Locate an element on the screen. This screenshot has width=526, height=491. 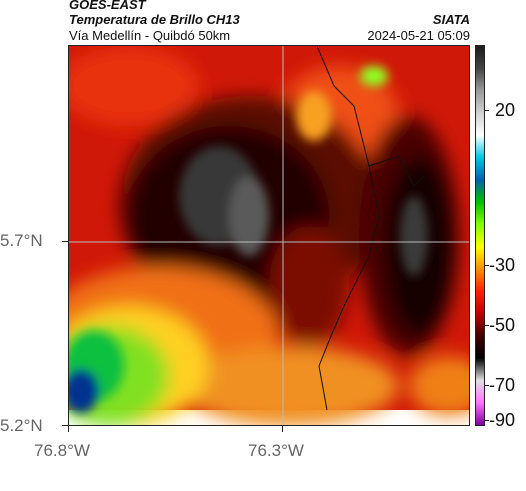
colorbar-label: -90 is located at coordinates (502, 420).